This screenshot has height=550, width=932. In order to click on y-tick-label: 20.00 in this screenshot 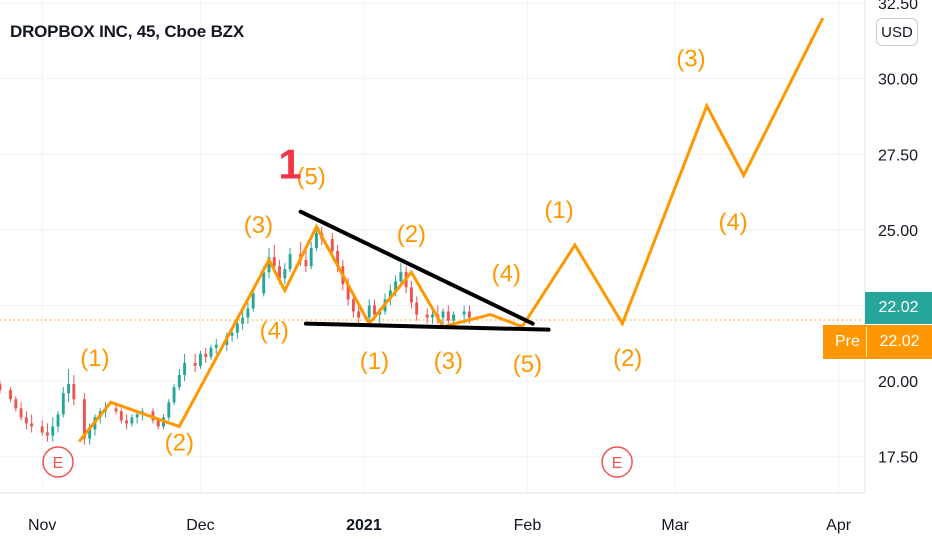, I will do `click(898, 382)`.